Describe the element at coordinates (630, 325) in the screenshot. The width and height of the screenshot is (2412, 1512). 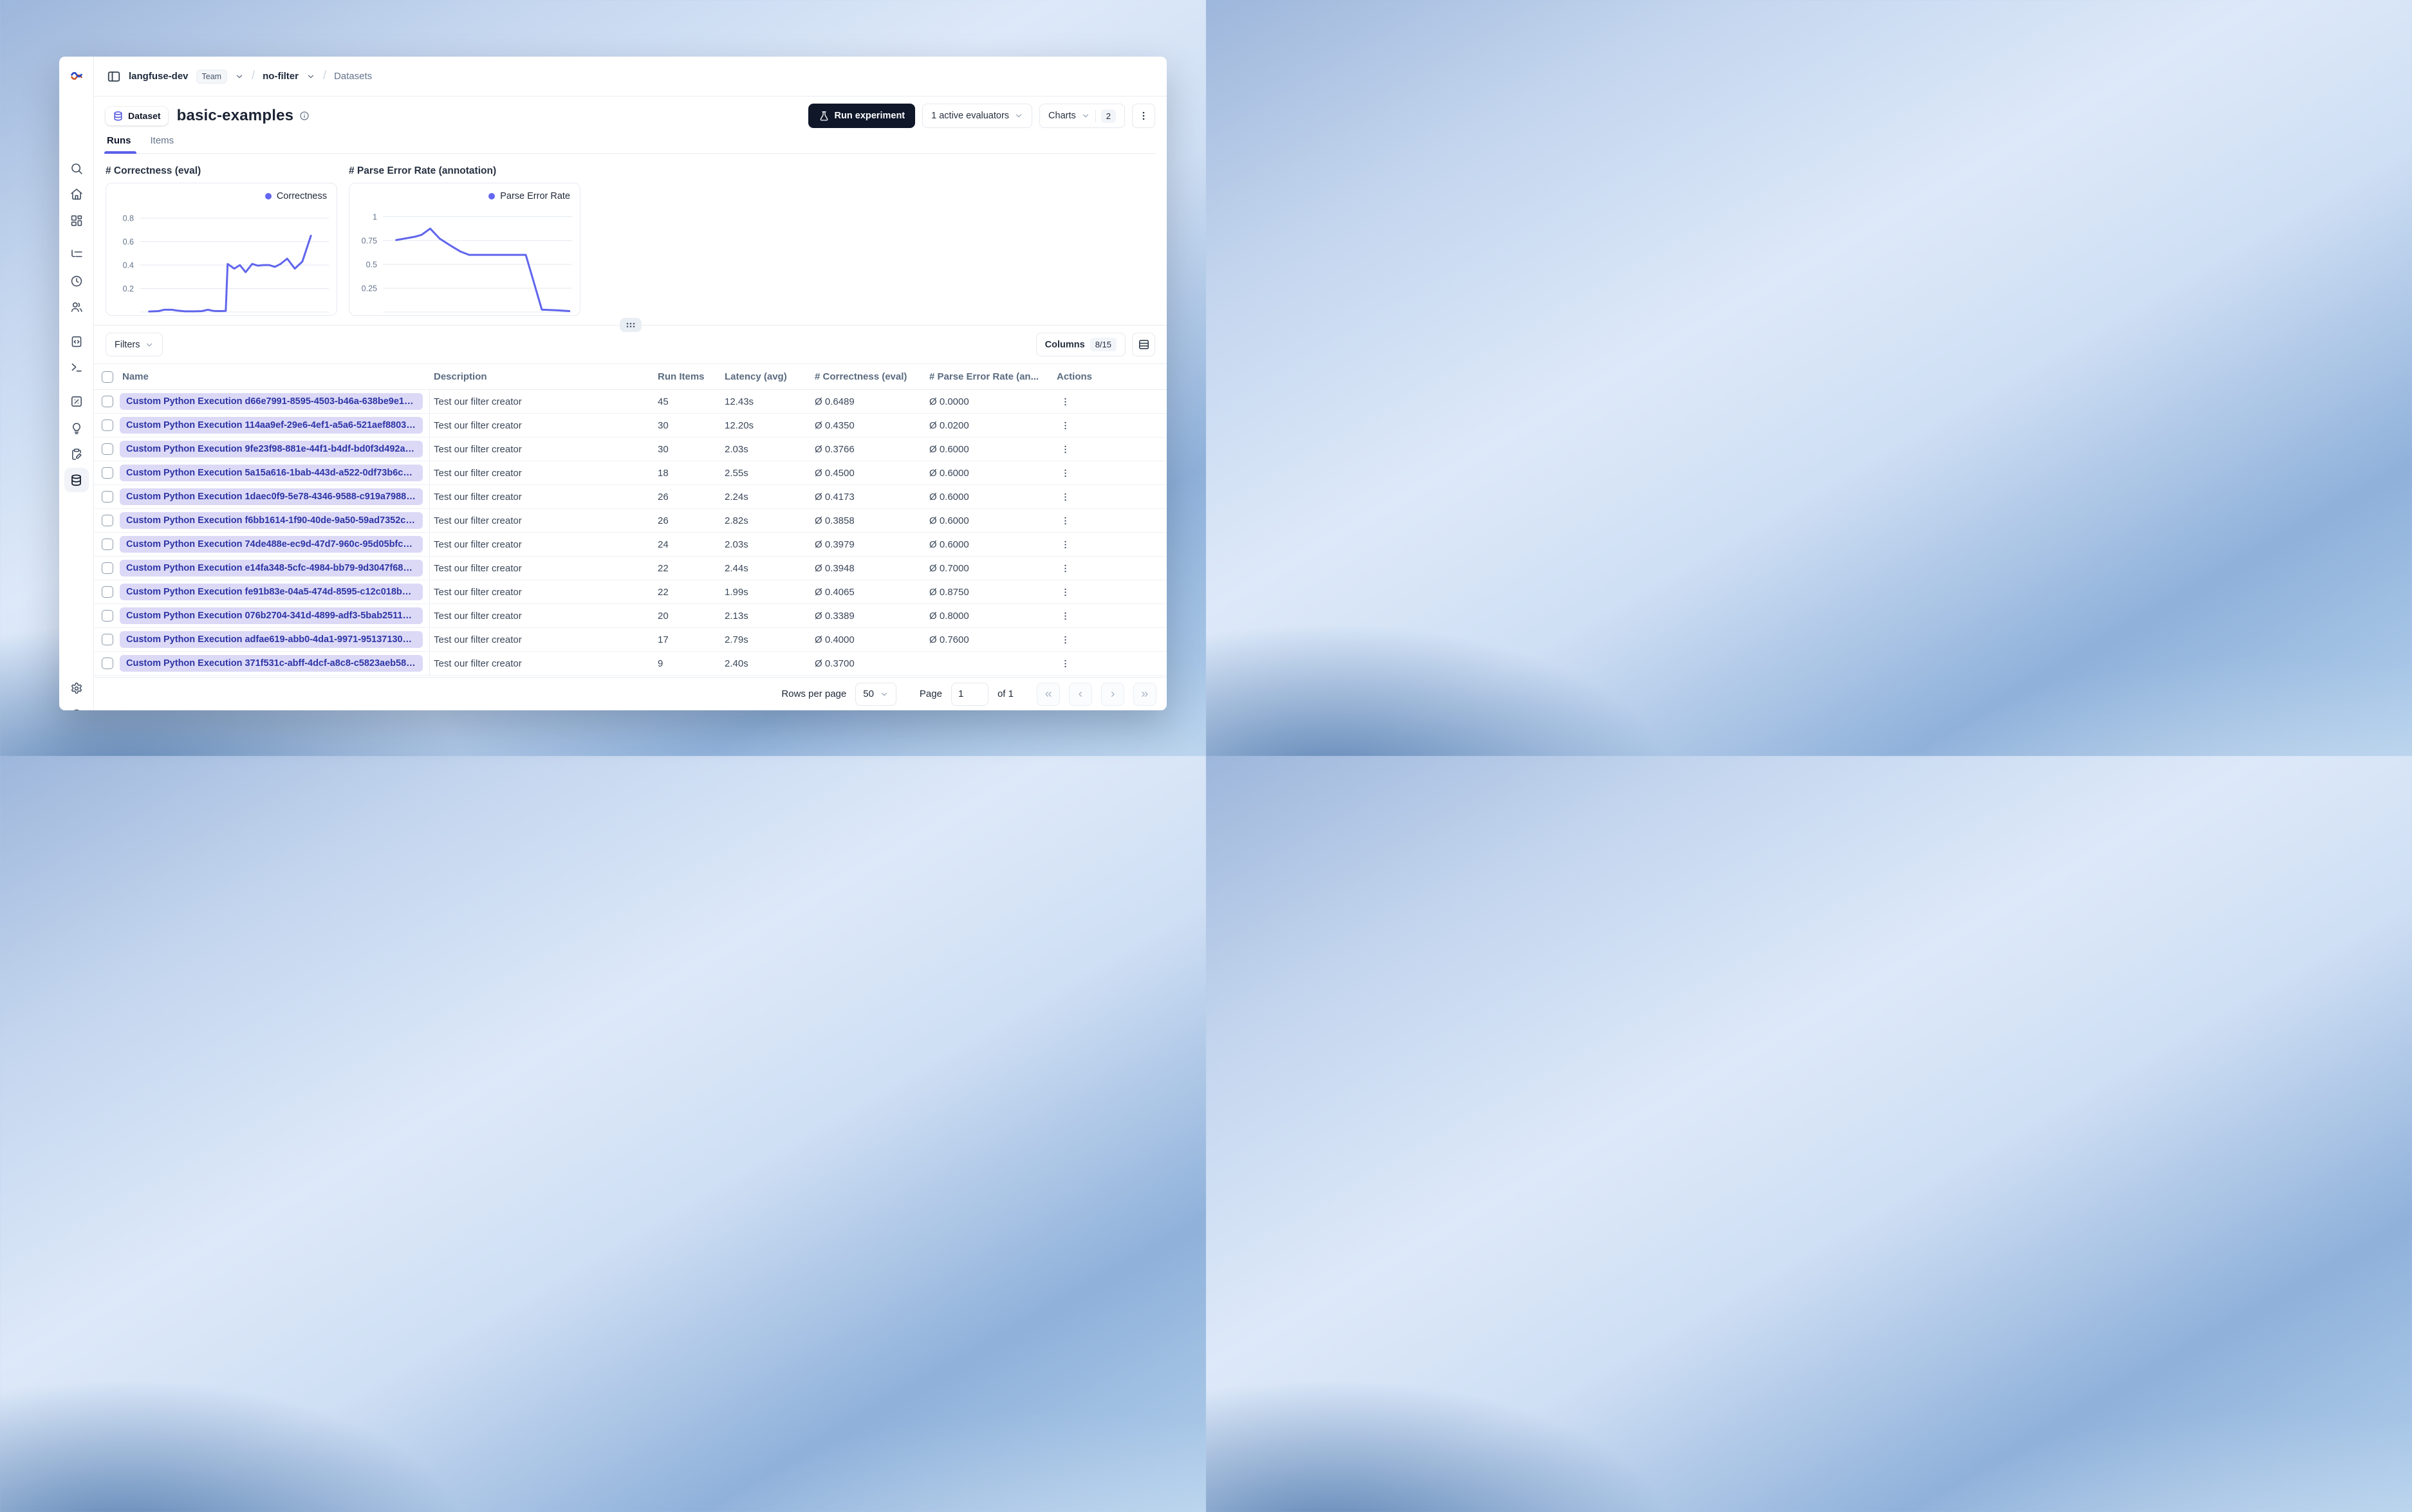
I see `section-resize-handle` at that location.